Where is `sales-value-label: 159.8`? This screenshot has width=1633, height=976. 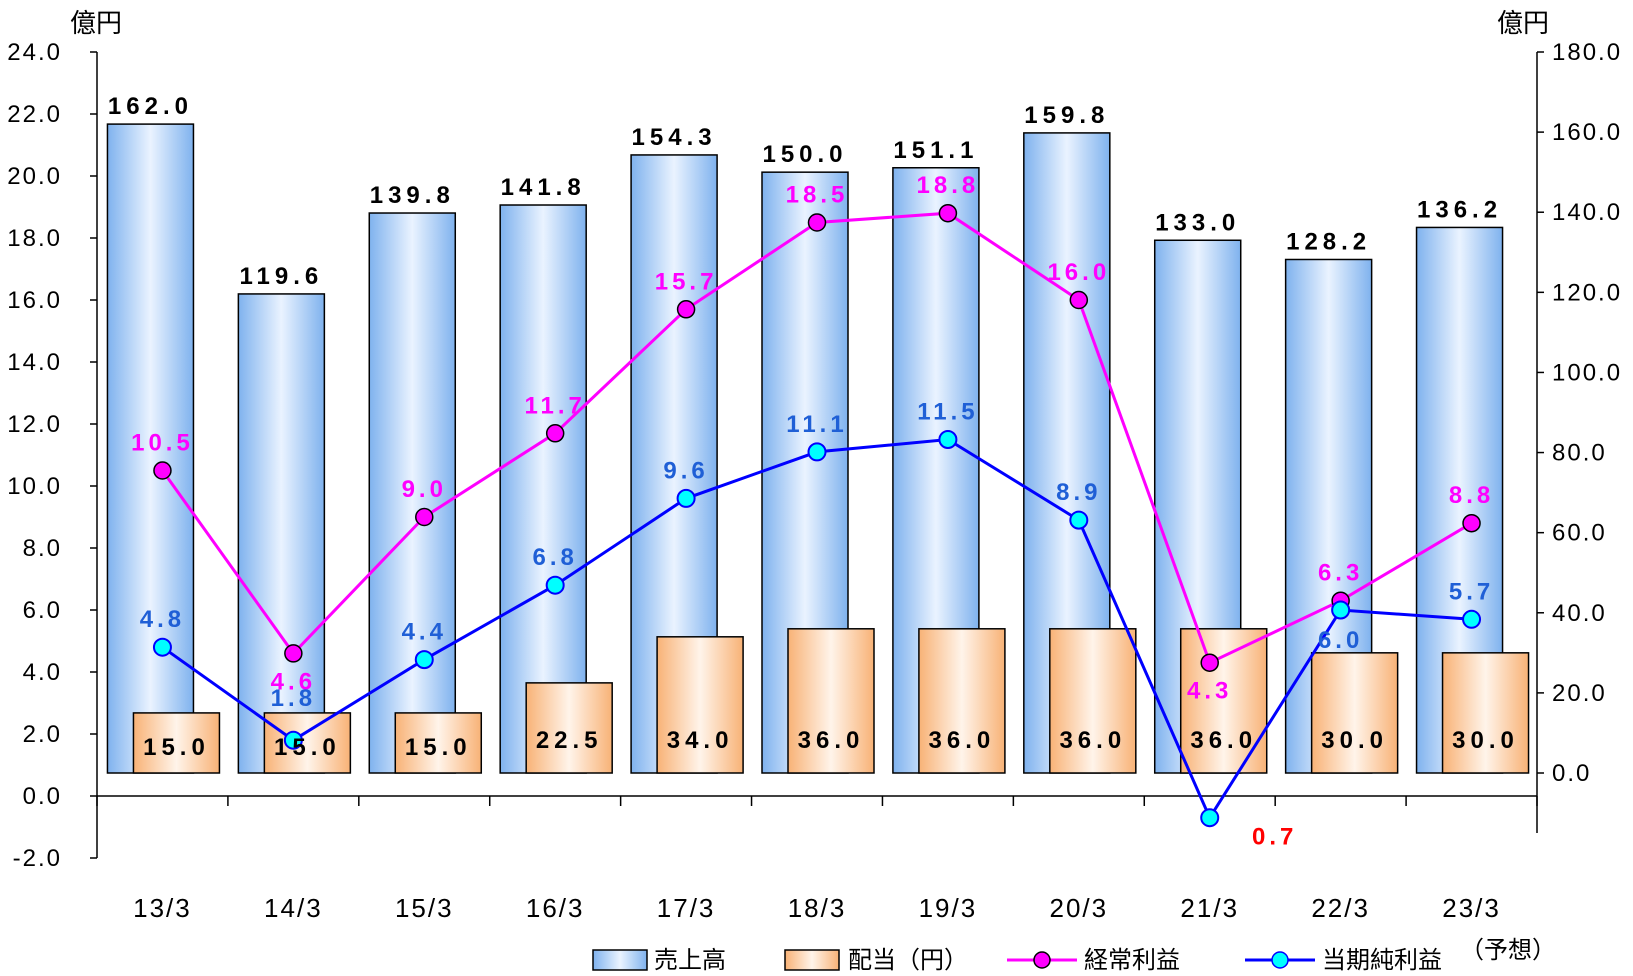 sales-value-label: 159.8 is located at coordinates (1066, 115).